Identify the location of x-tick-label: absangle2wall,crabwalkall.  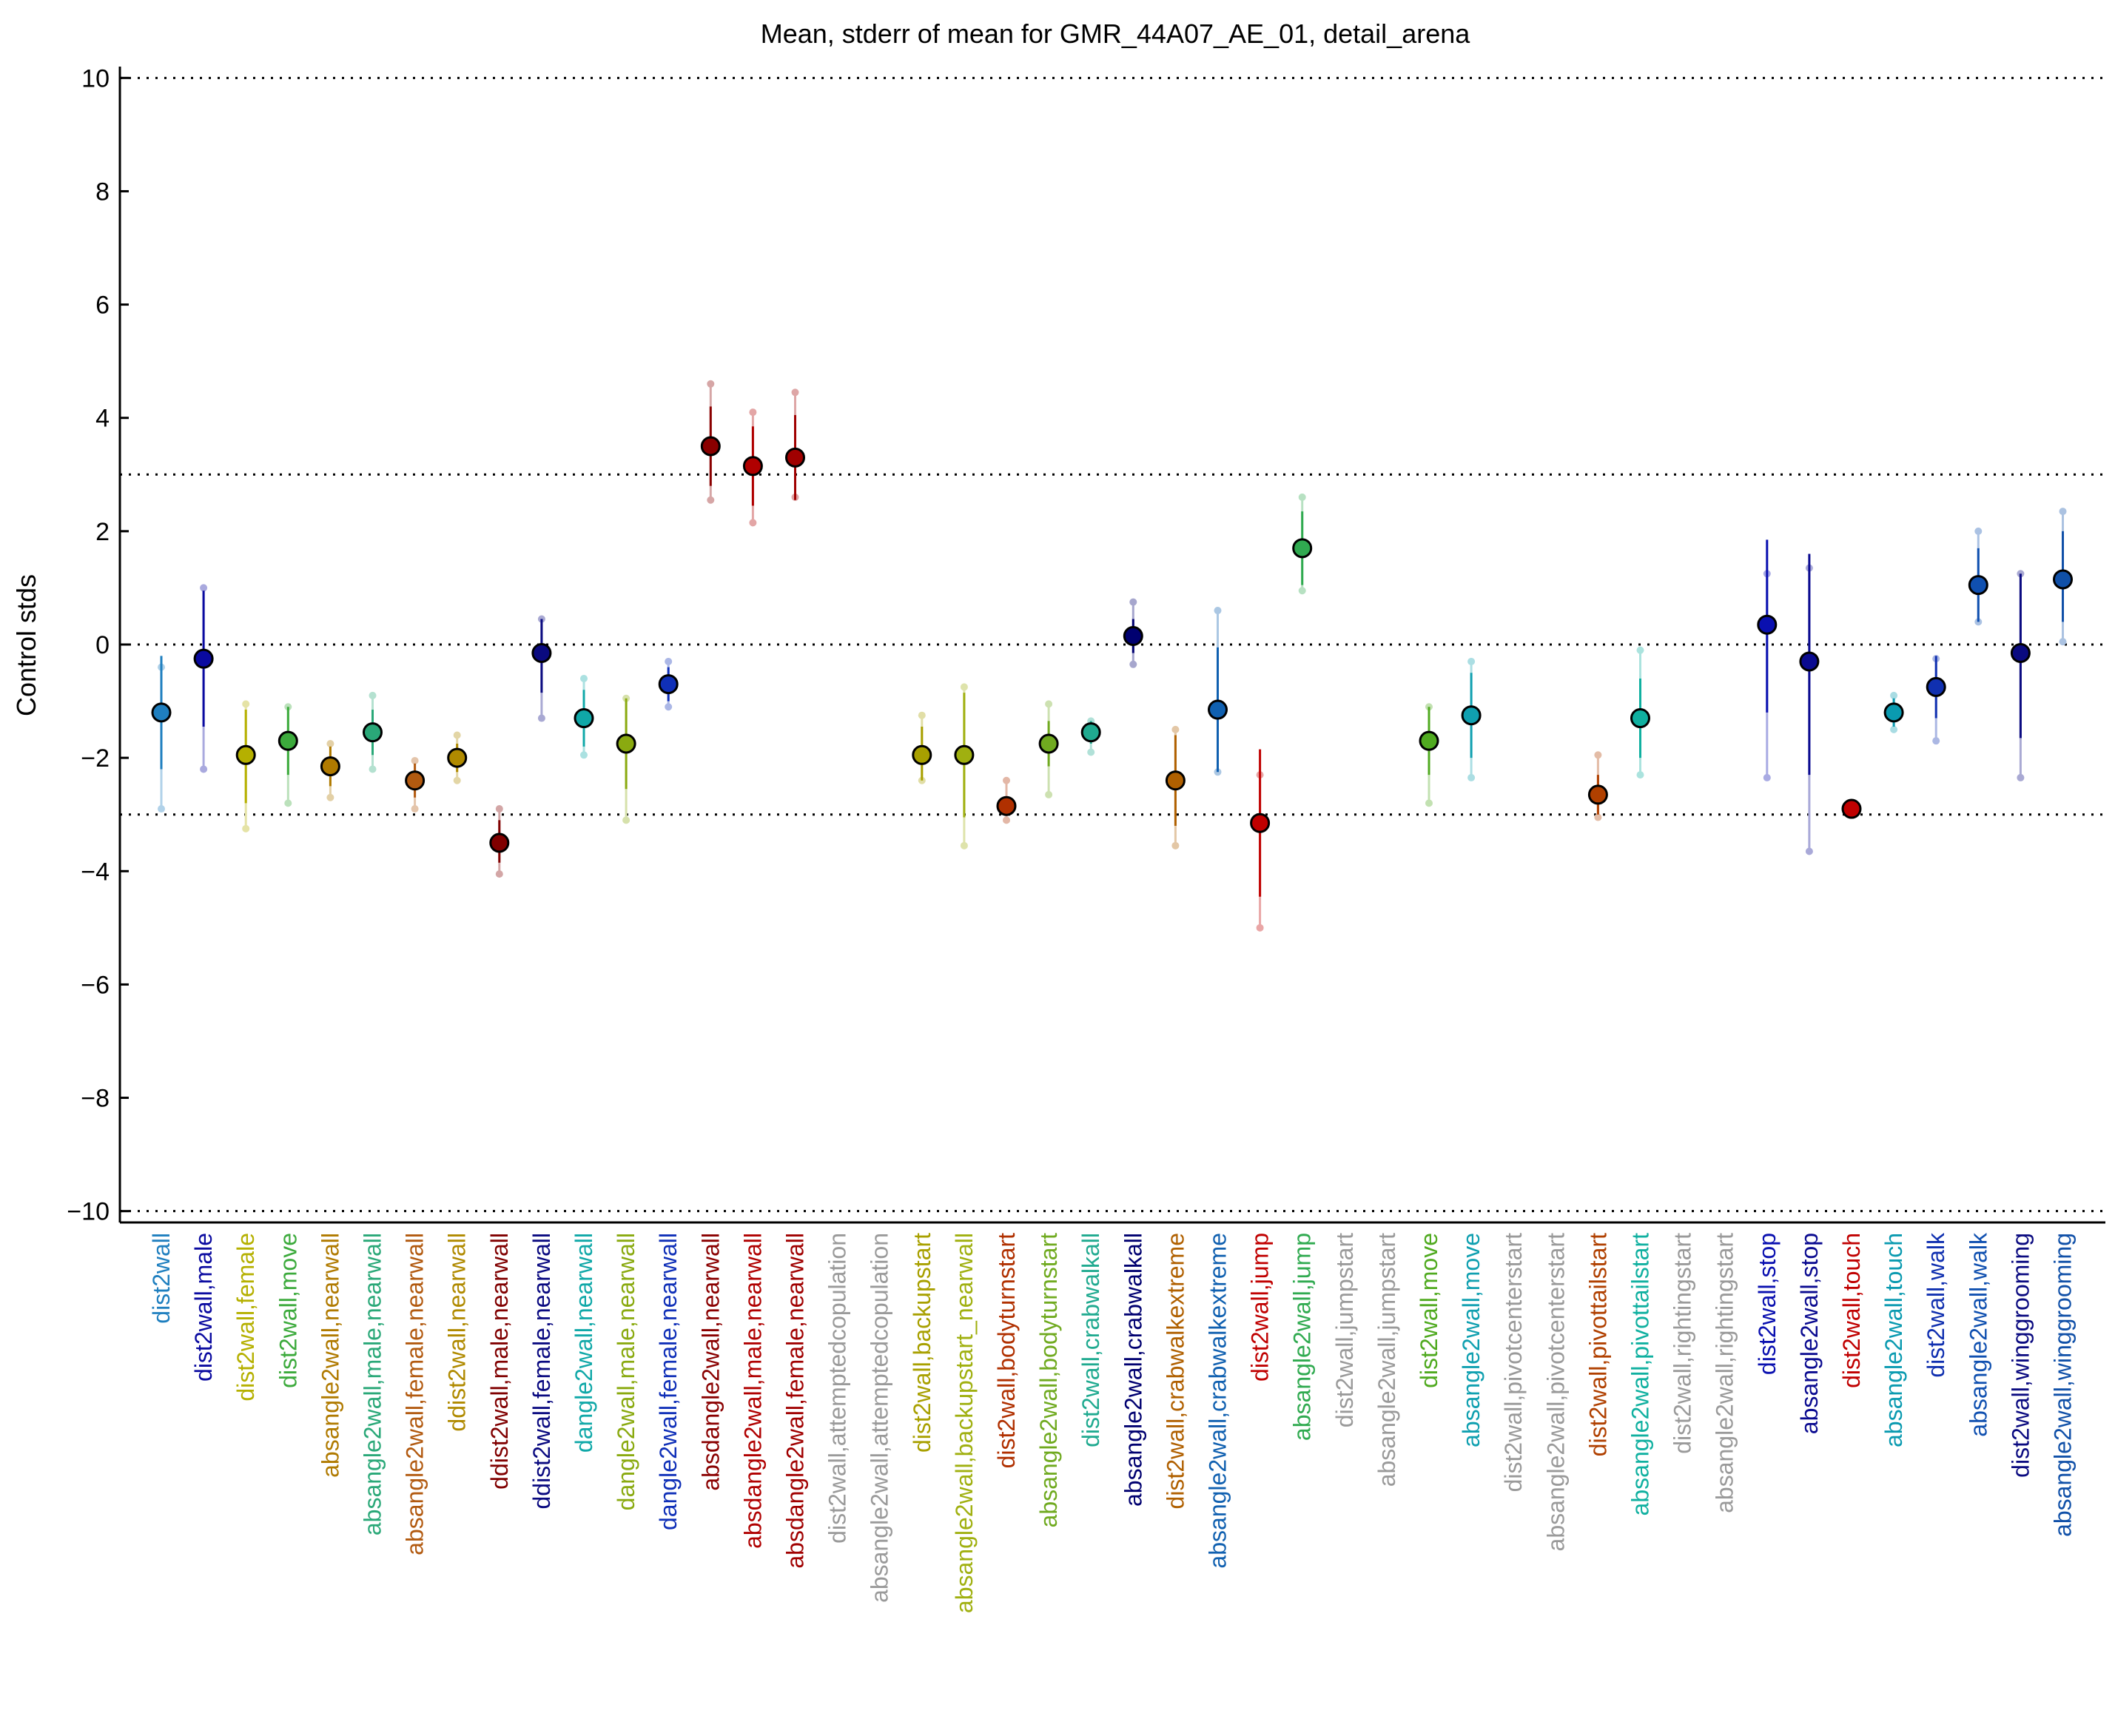
(1133, 1370).